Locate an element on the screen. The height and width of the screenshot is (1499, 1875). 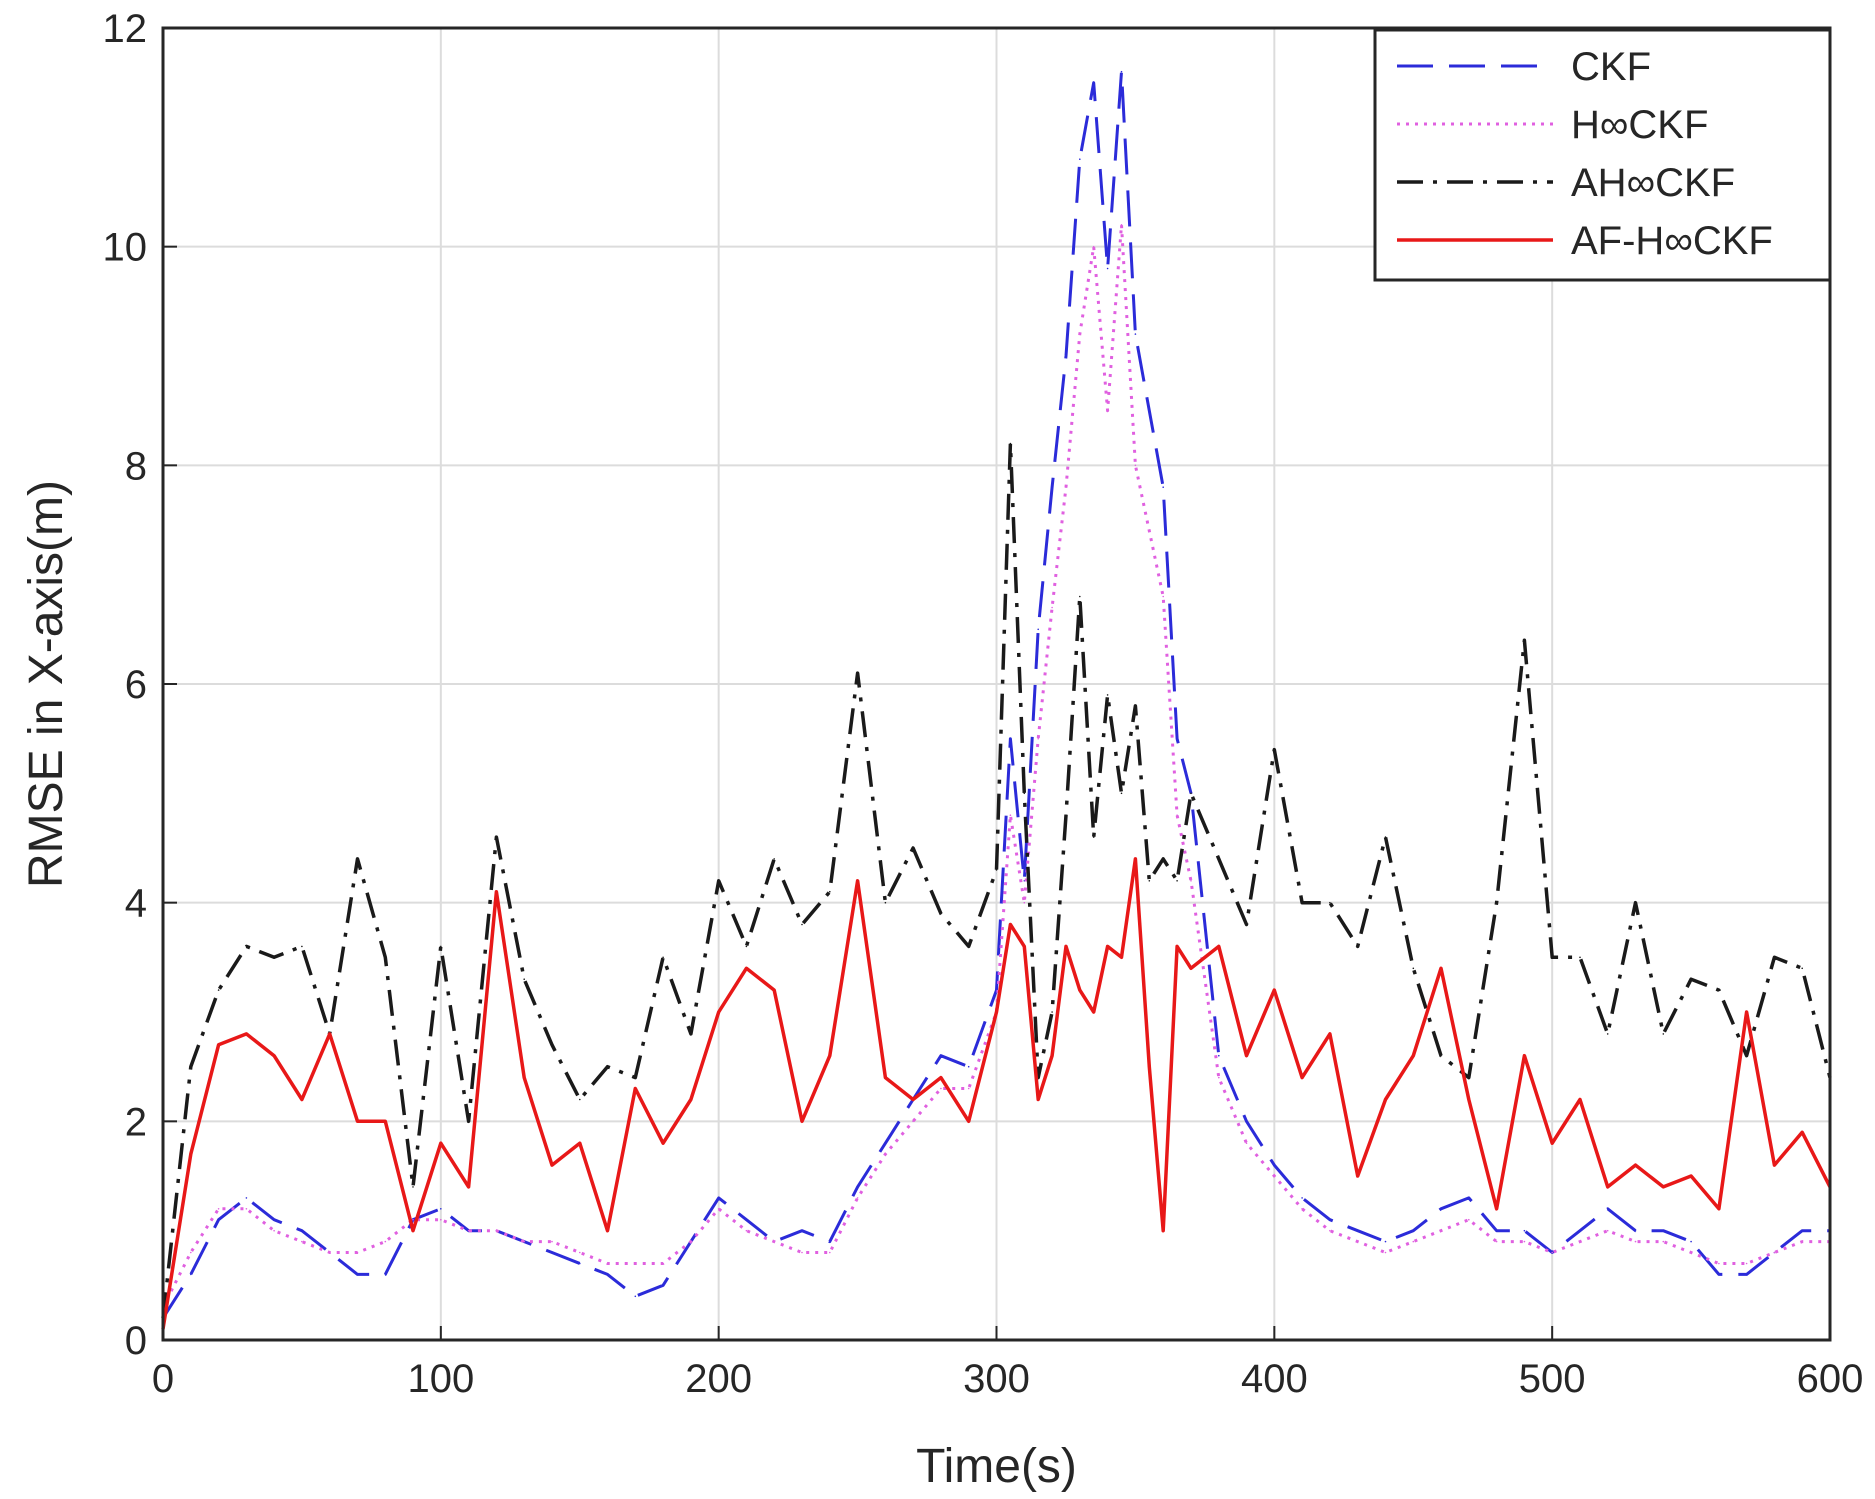
y-tick-label: 8 is located at coordinates (136, 466).